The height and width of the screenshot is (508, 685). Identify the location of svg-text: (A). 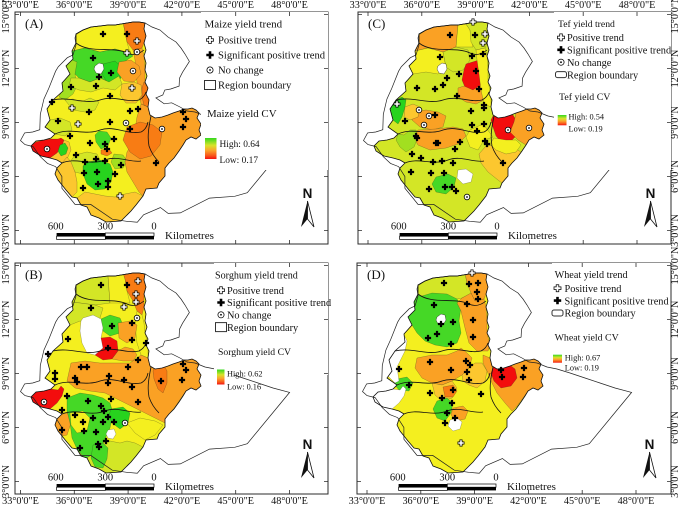
(34, 23).